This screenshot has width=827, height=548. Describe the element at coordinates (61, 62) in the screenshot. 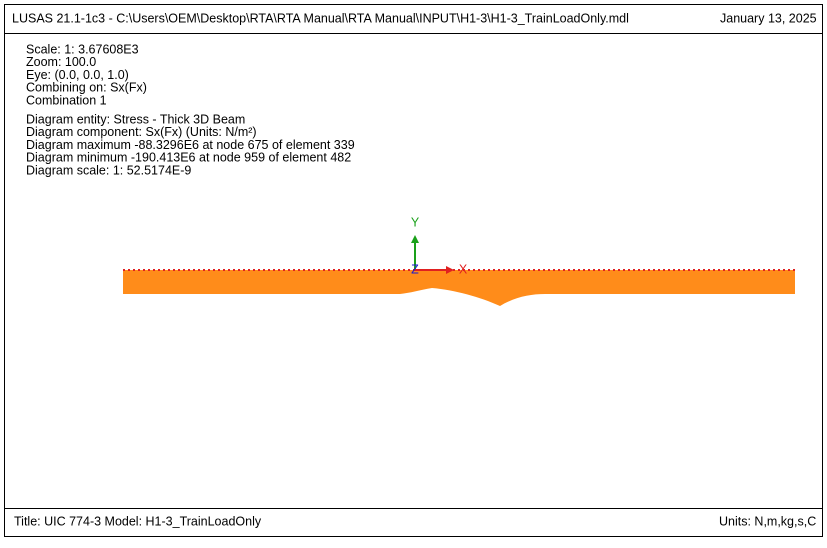

I see `info-line: Zoom: 100.0` at that location.